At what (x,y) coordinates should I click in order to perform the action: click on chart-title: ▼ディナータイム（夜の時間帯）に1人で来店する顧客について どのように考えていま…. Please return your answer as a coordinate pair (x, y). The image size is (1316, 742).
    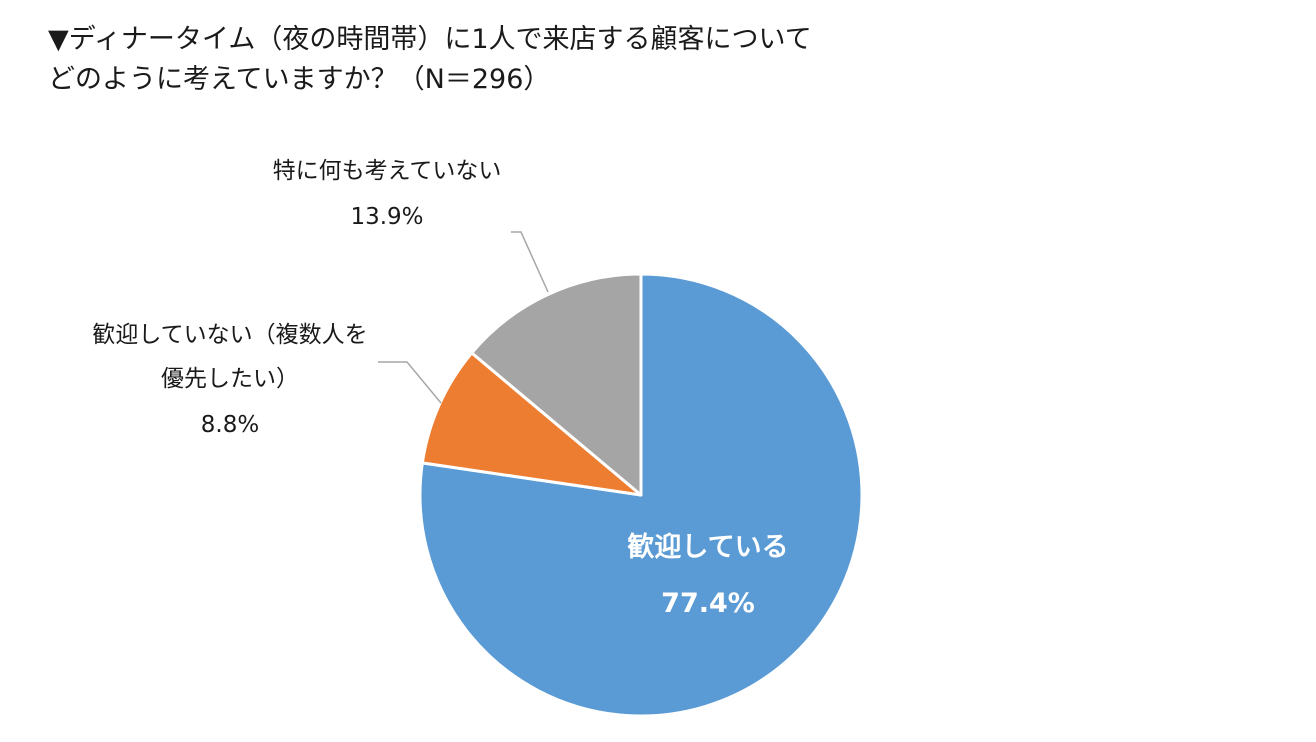
    Looking at the image, I should click on (548, 60).